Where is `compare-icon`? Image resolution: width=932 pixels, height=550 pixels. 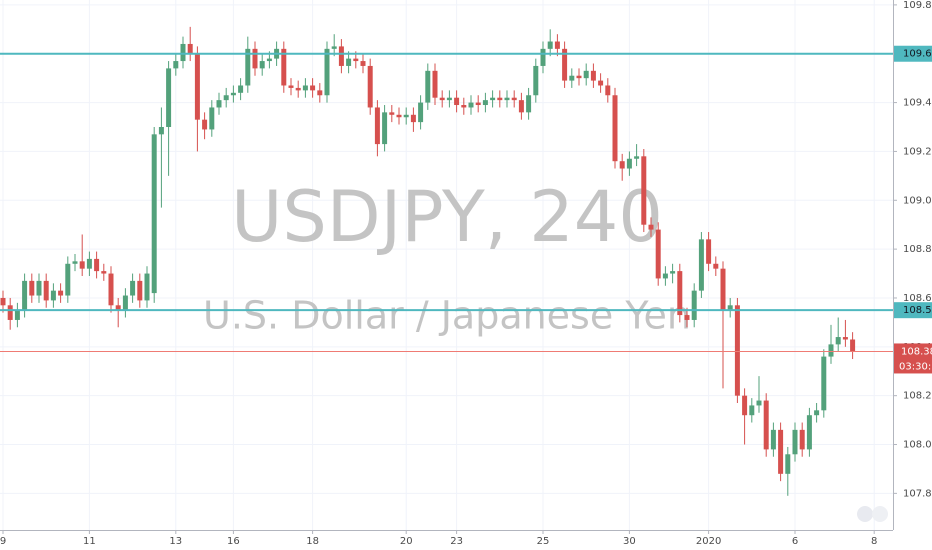
compare-icon is located at coordinates (872, 514).